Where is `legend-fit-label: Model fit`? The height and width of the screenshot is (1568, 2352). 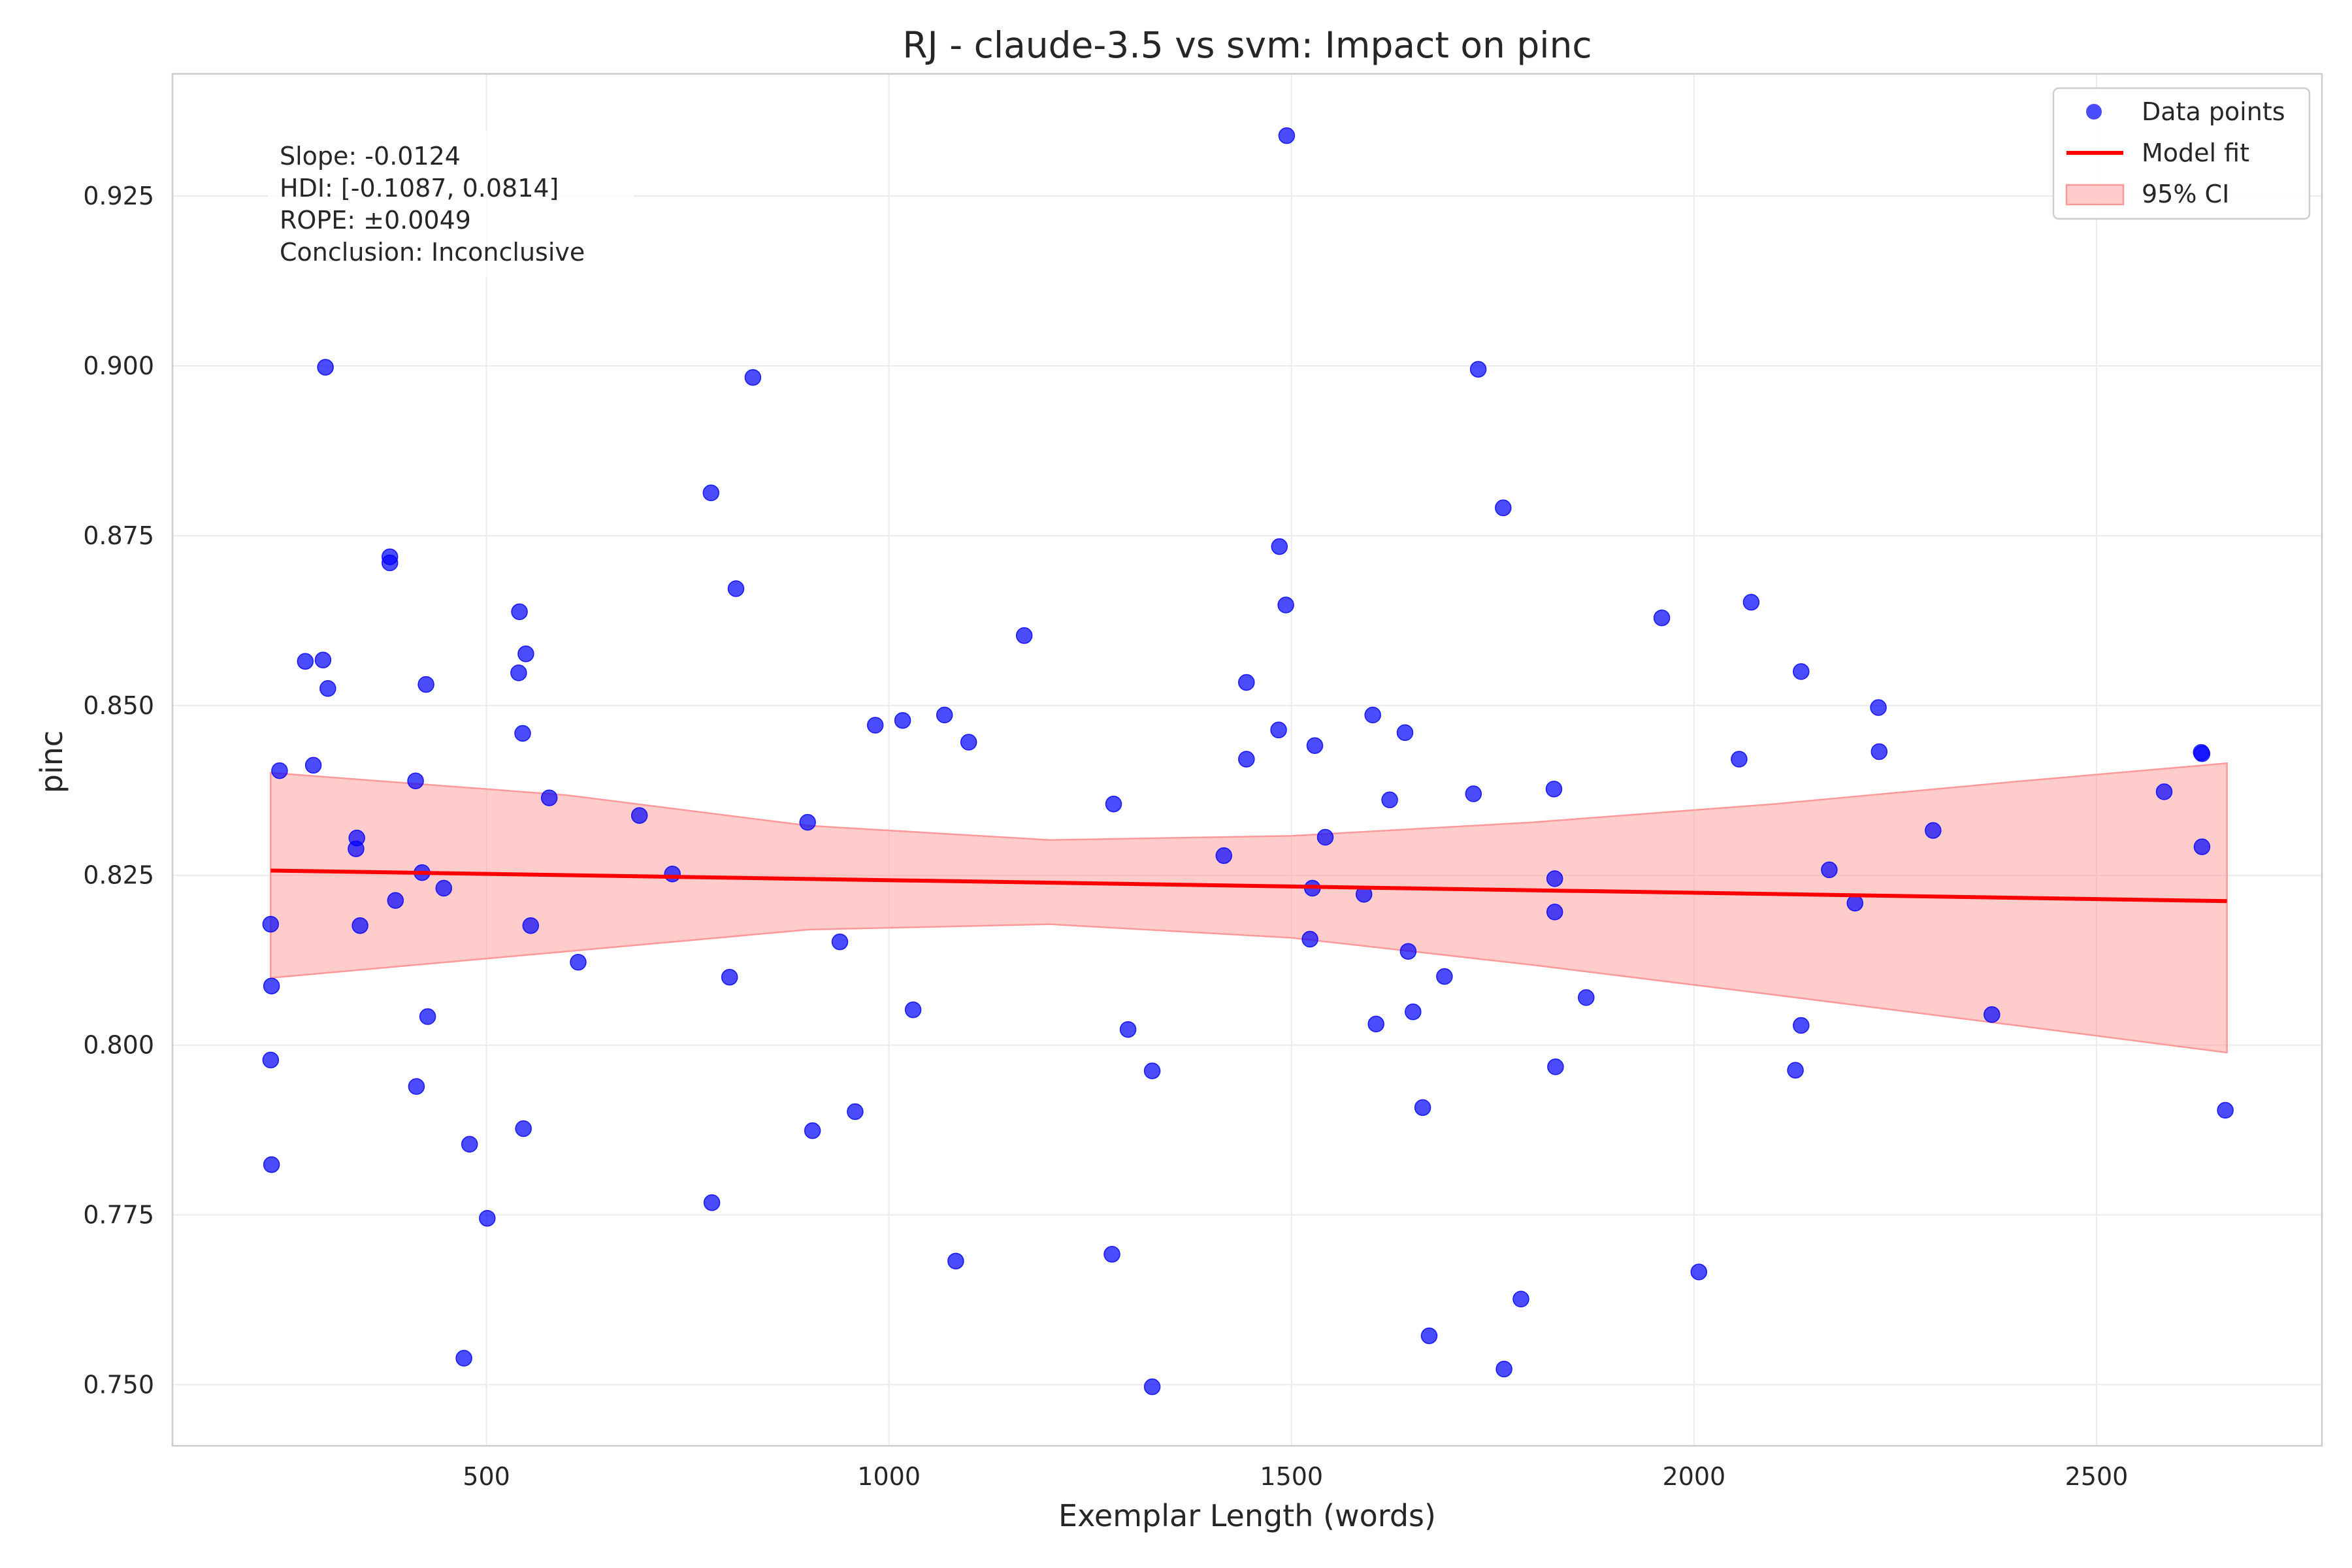
legend-fit-label: Model fit is located at coordinates (2195, 153).